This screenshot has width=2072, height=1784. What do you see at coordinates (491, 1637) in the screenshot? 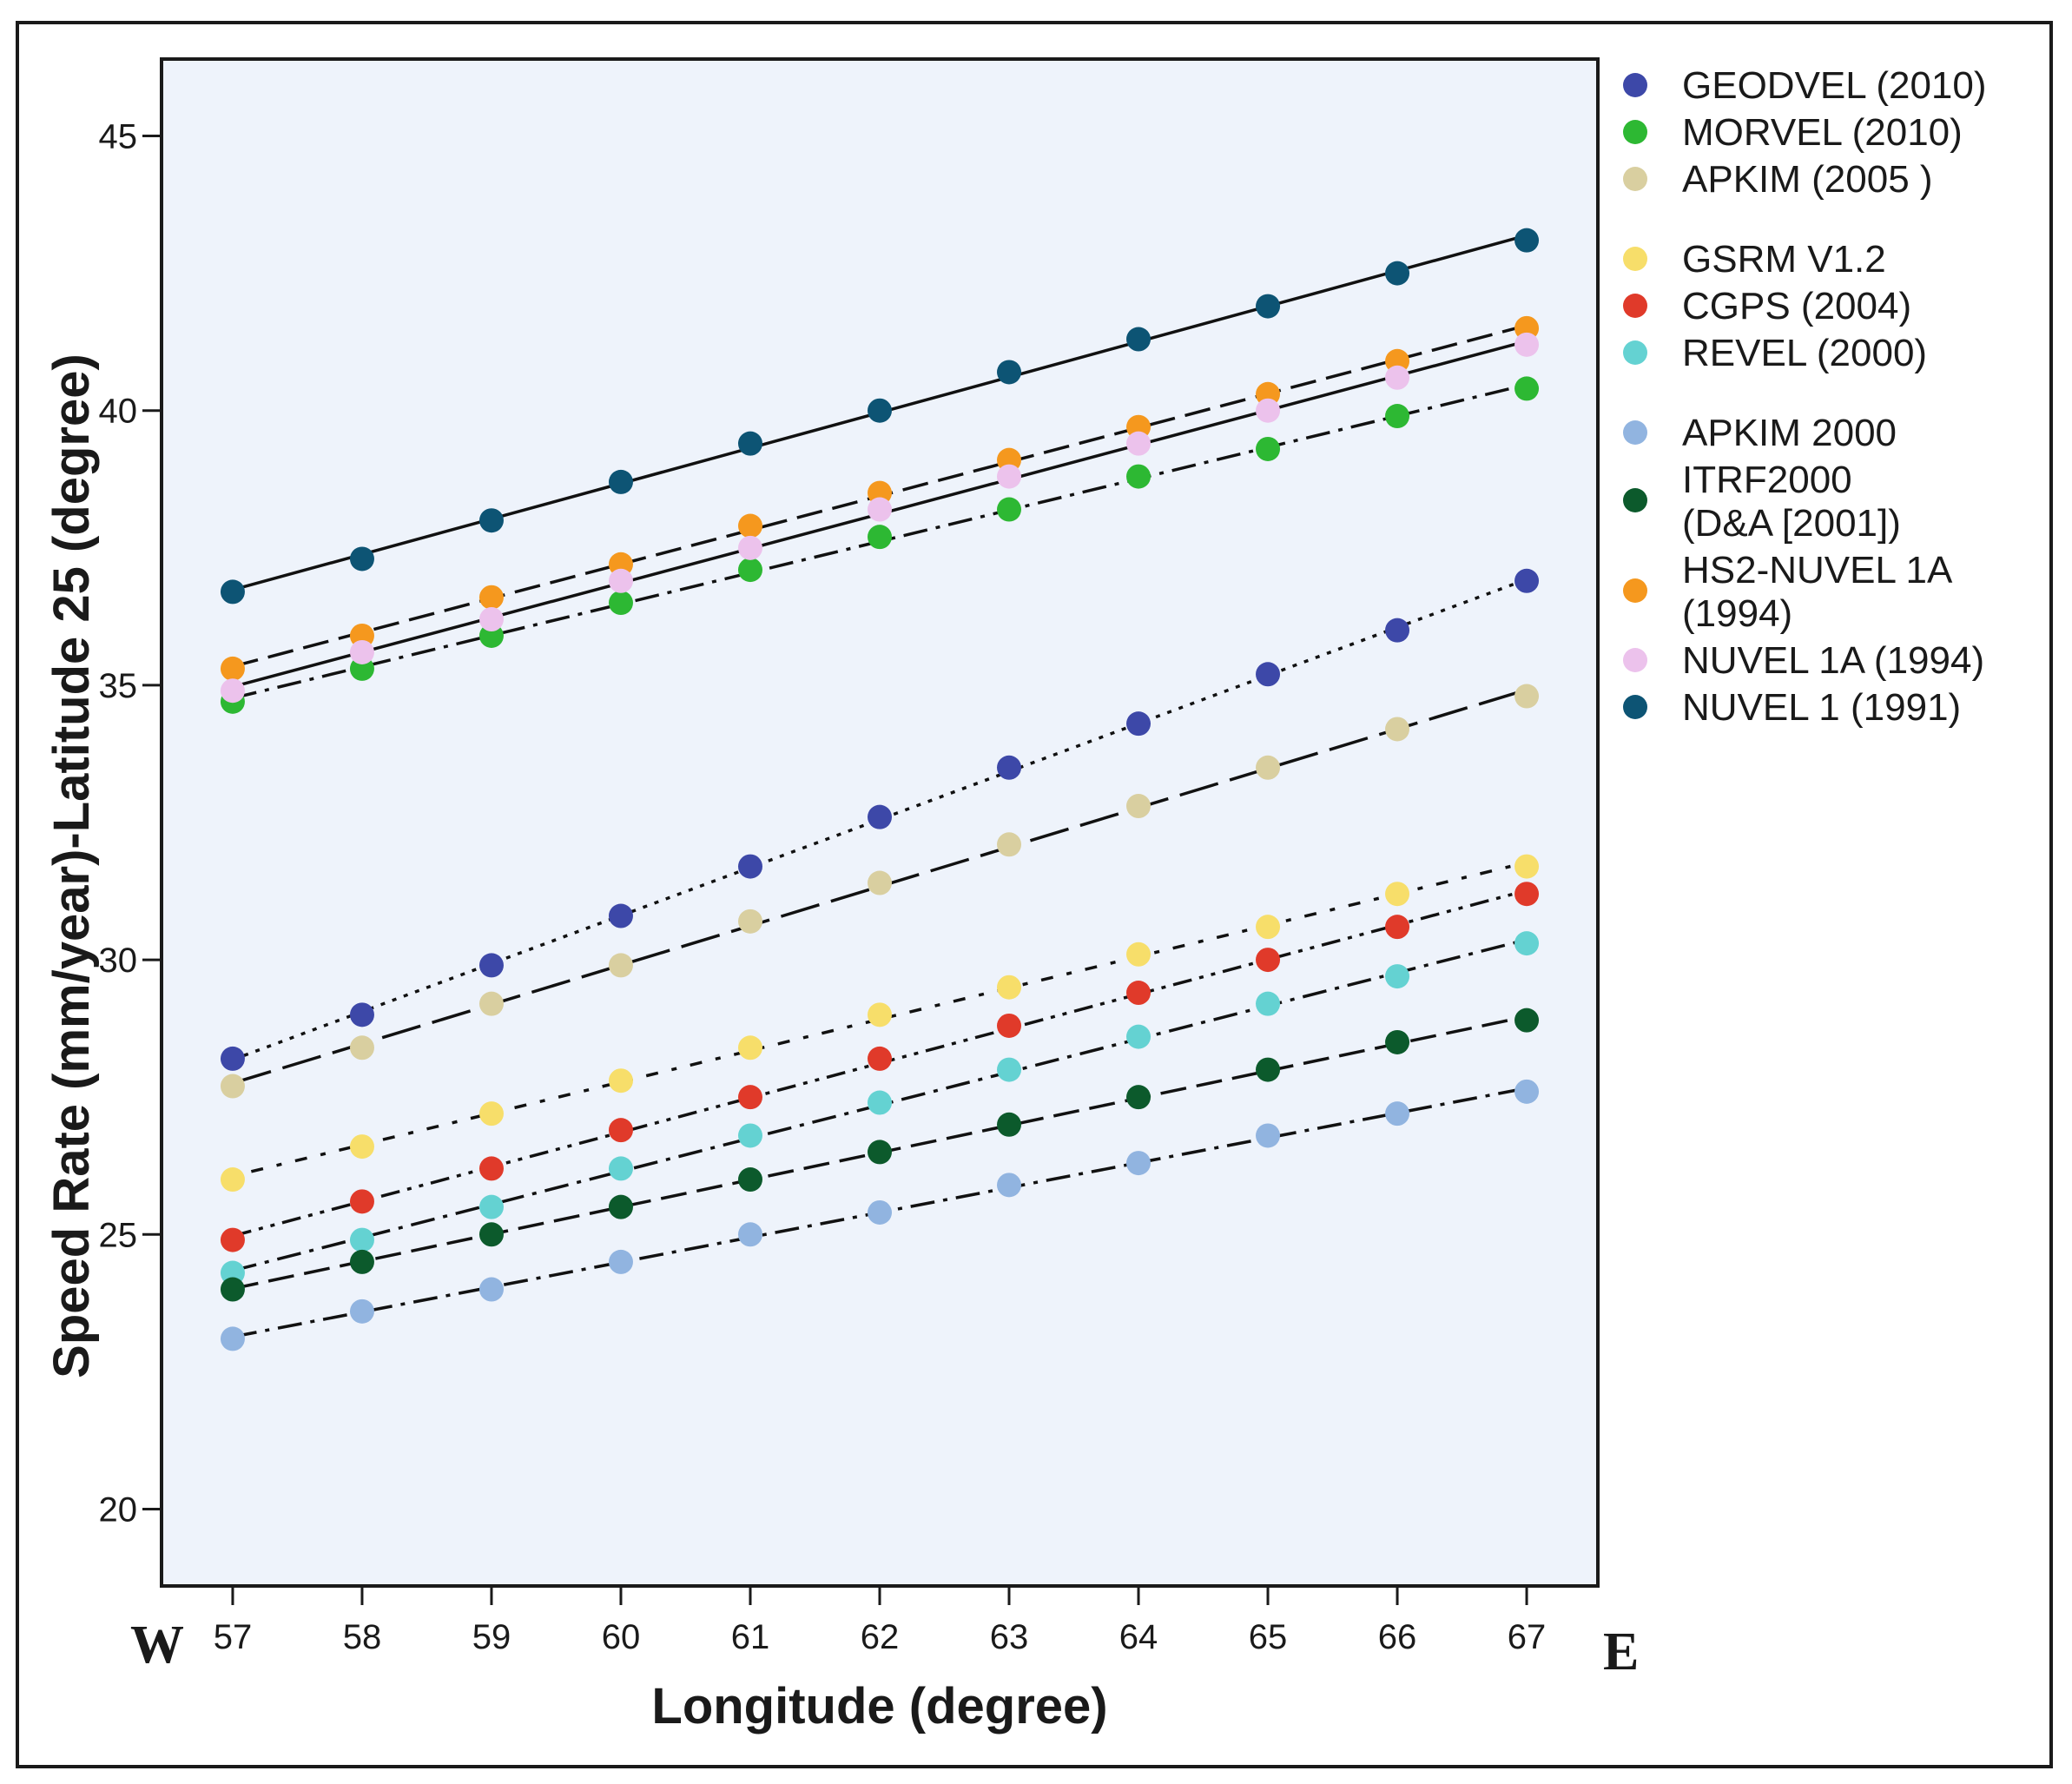
I see `x-tick-label: 59` at bounding box center [491, 1637].